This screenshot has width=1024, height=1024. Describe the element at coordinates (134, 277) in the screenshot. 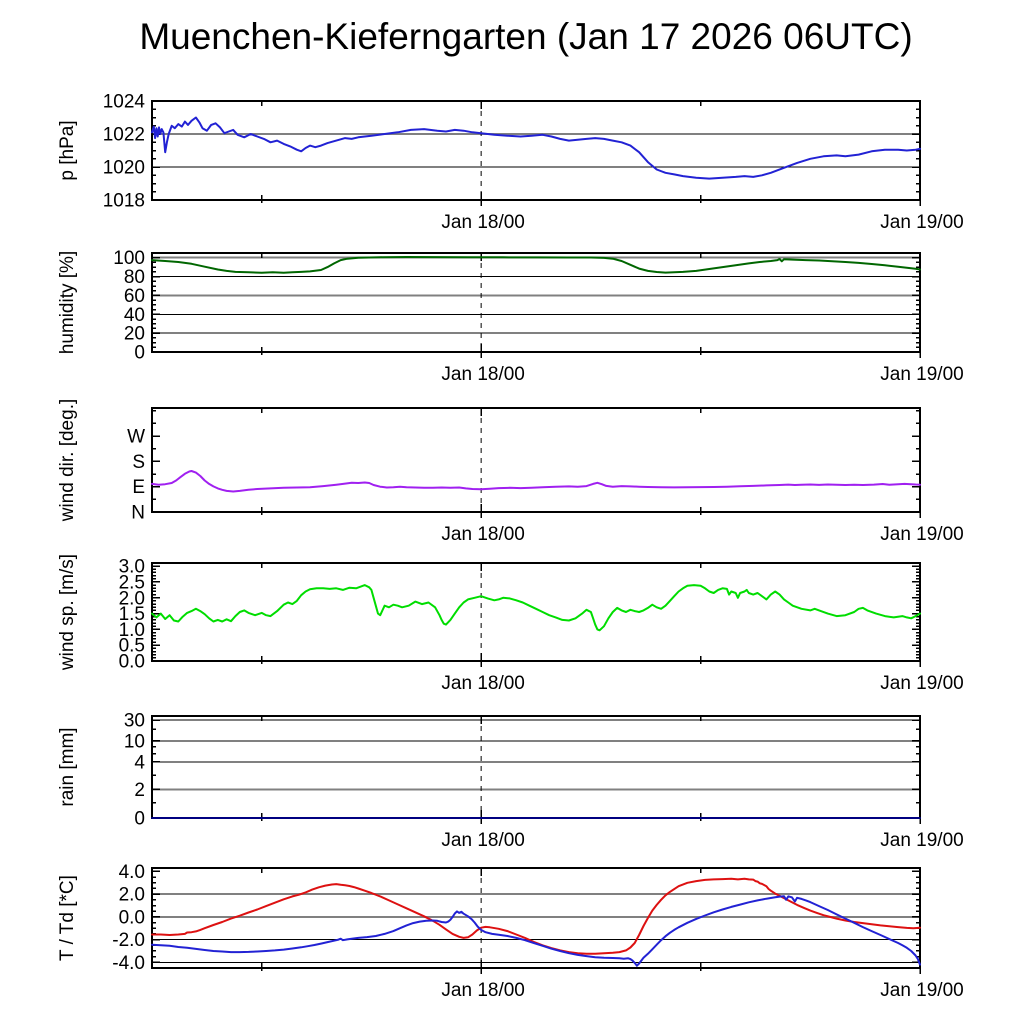

I see `humidity-ytick-label: 80` at that location.